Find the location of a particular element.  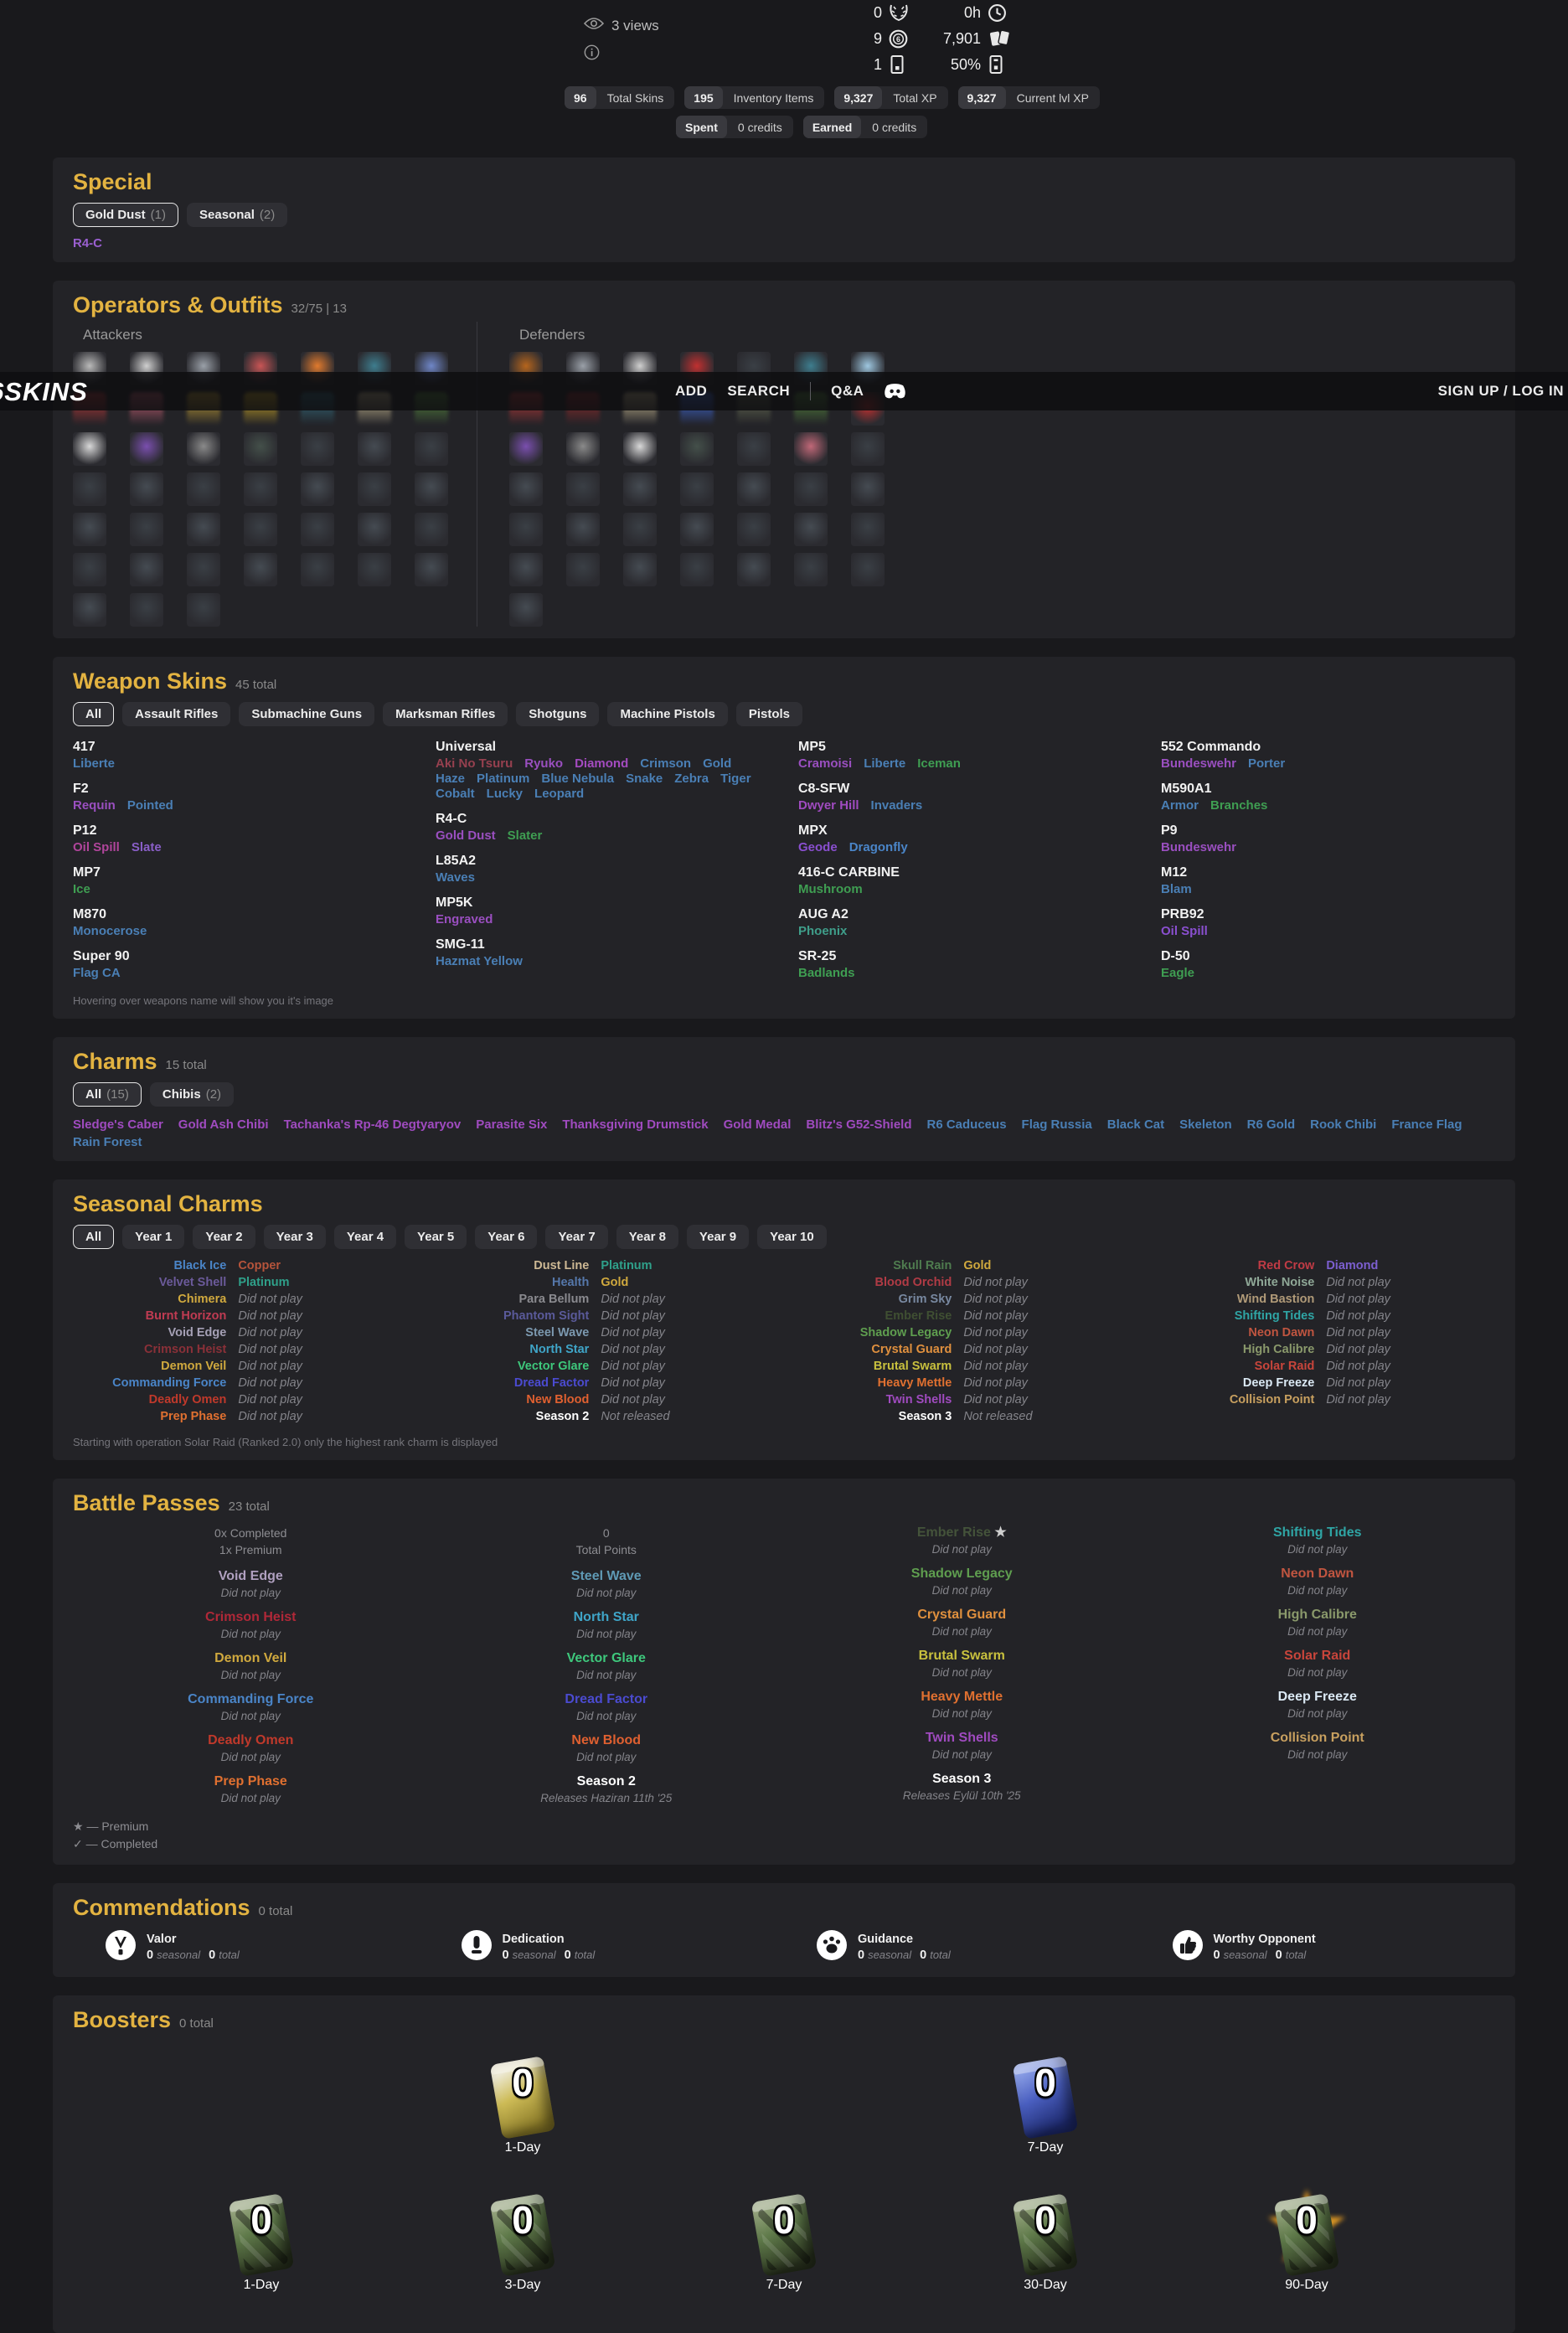

weapon-name: SMG-11 is located at coordinates (460, 945).